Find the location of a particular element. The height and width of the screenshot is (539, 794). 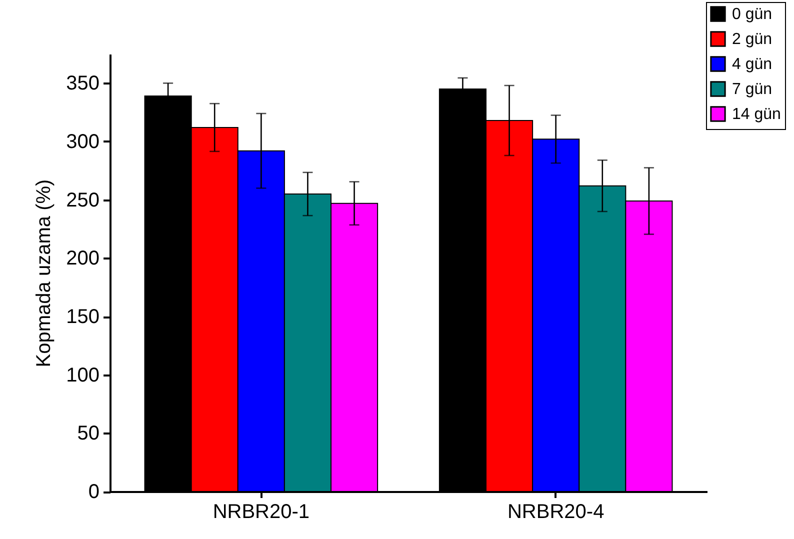

y-axis-title: Kopmada uzama (%) is located at coordinates (44, 273).